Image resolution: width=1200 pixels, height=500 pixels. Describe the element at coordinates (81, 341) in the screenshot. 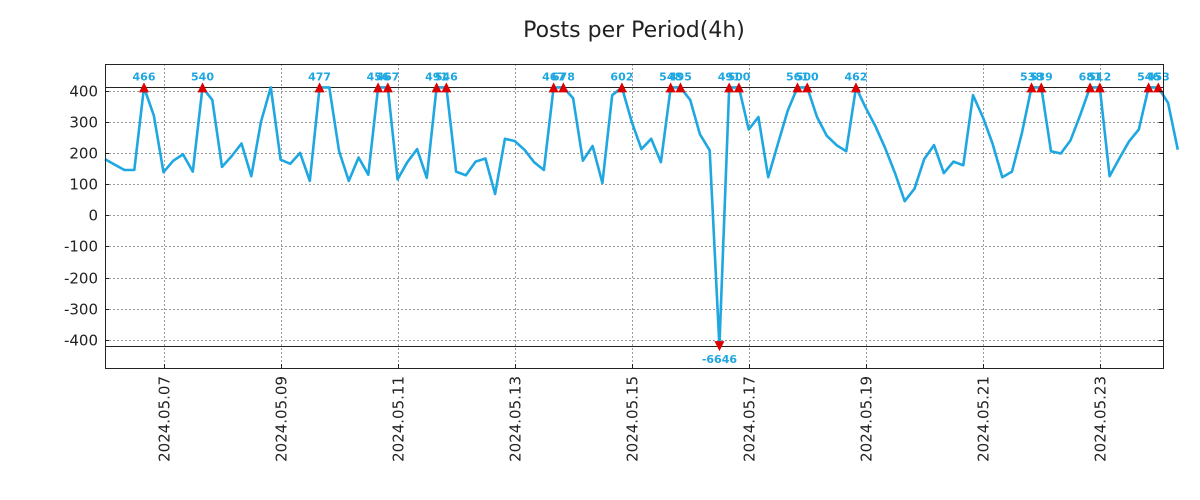

I see `y-tick-label: -400` at that location.